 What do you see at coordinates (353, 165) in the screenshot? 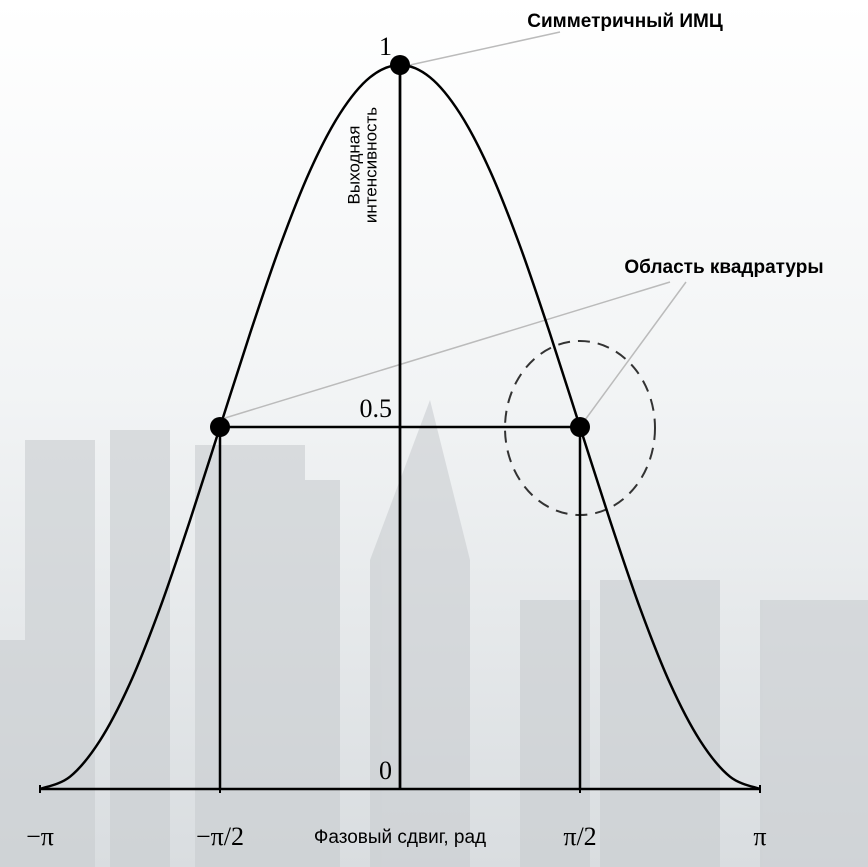
I see `y-axis-label-line: Выходная` at bounding box center [353, 165].